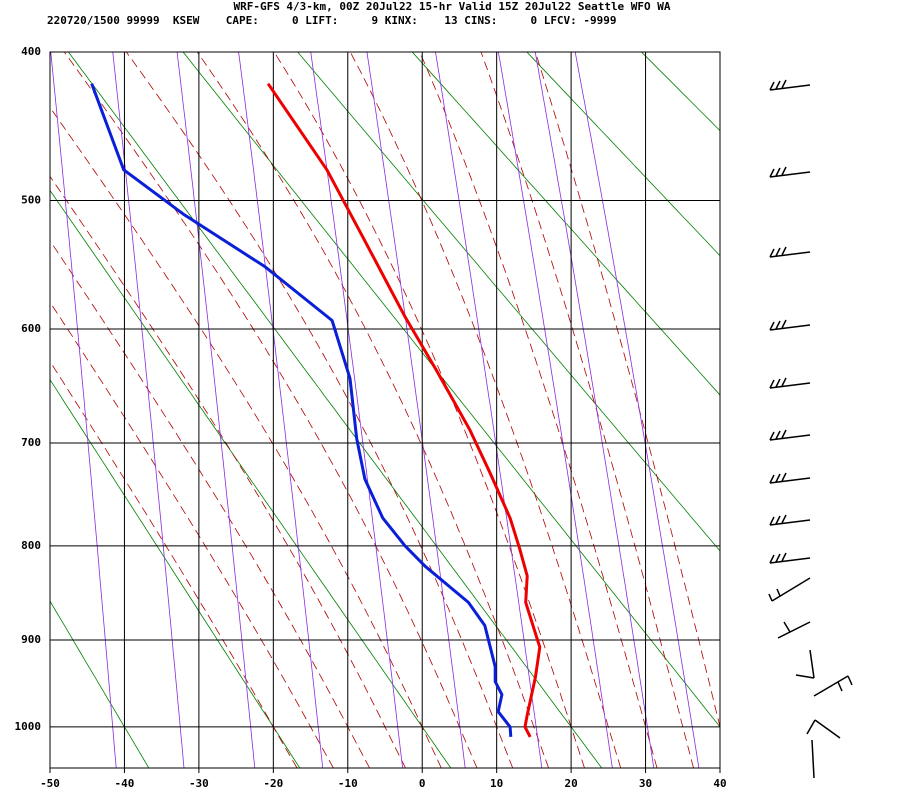 The height and width of the screenshot is (800, 900). Describe the element at coordinates (645, 783) in the screenshot. I see `x-tick-label: 30` at that location.